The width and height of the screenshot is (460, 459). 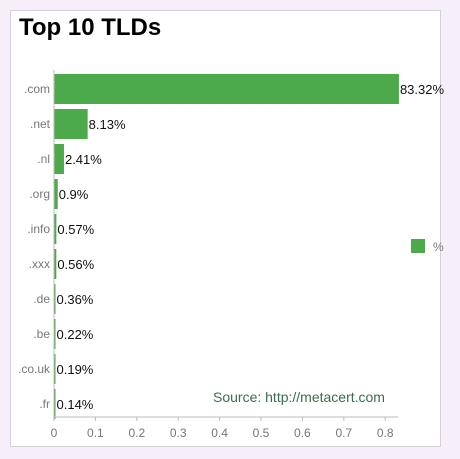 I want to click on category-label: .org, so click(x=39, y=194).